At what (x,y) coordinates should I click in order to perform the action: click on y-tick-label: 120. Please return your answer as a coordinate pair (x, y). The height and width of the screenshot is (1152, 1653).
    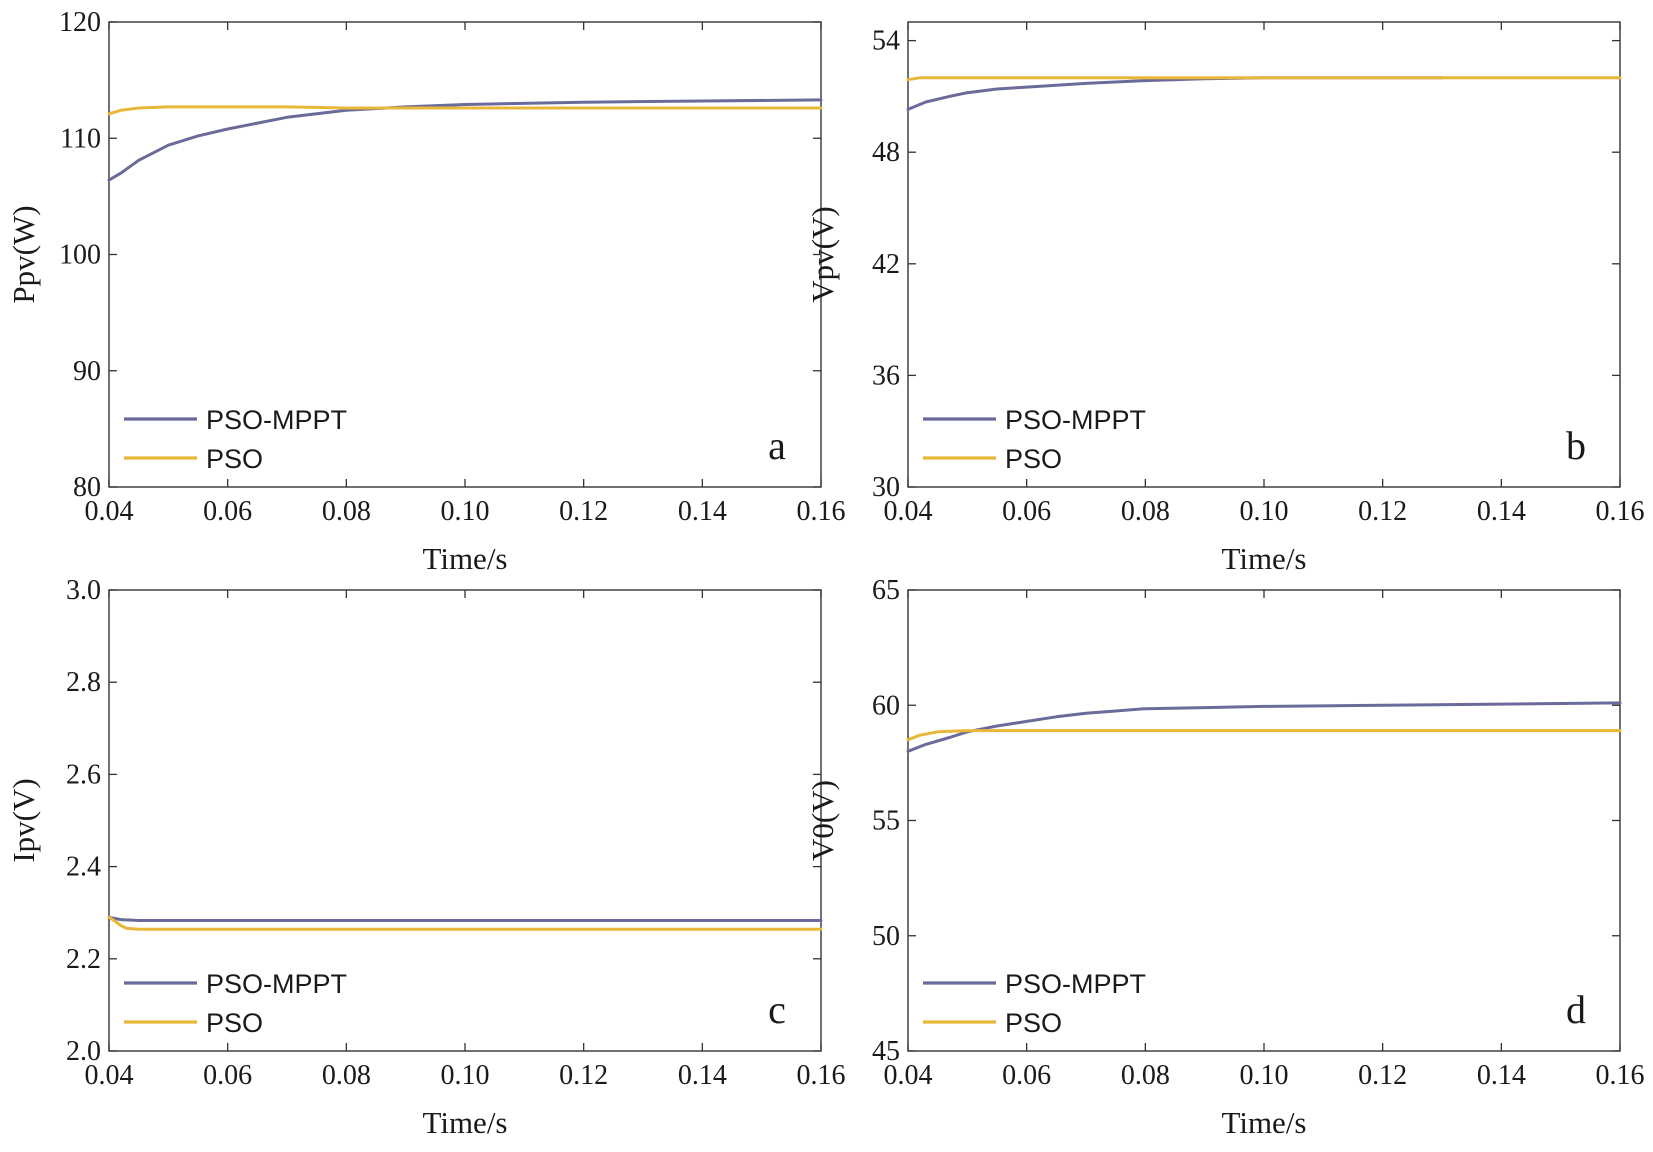
    Looking at the image, I should click on (80, 22).